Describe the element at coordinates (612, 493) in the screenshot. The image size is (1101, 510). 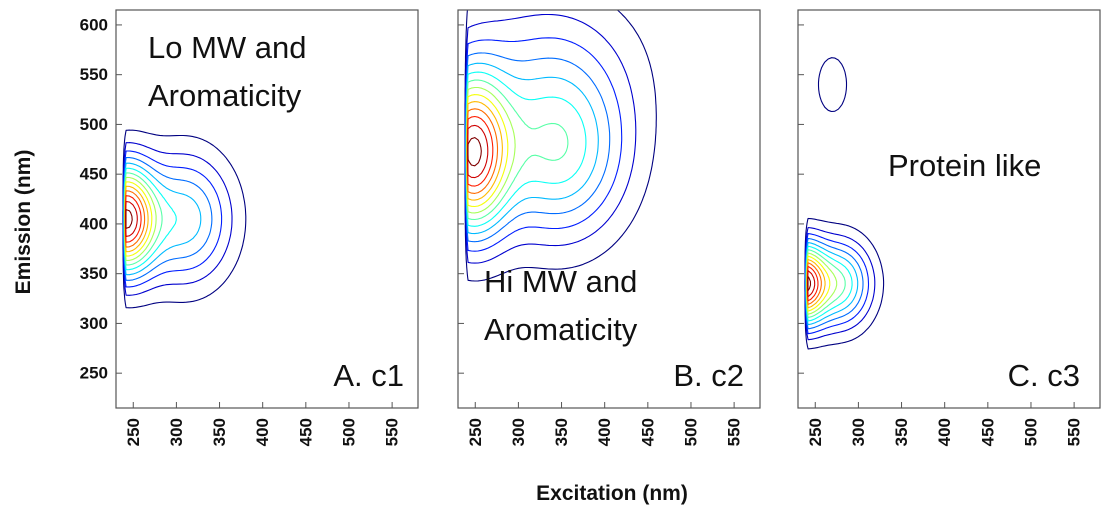
I see `x-axis-title: Excitation (nm)` at that location.